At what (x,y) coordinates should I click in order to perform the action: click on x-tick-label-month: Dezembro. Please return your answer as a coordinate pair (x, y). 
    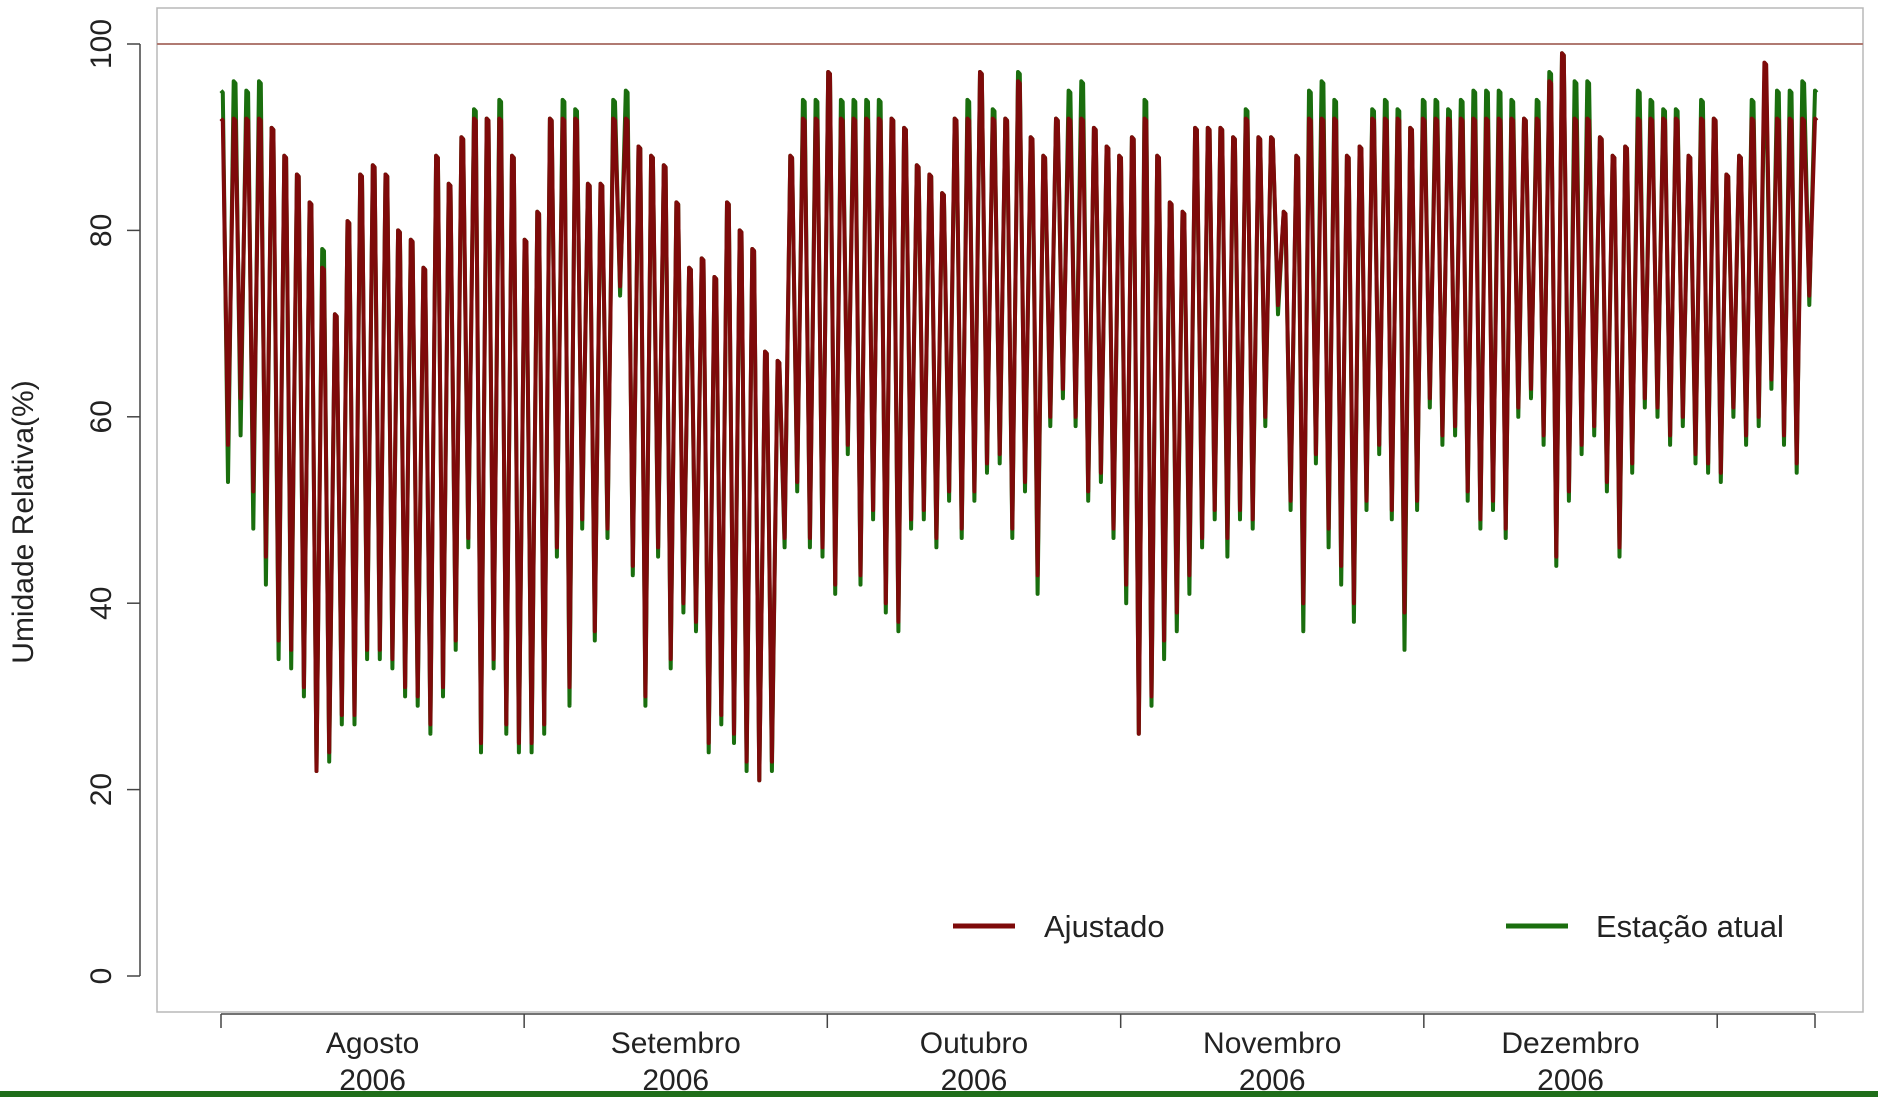
    Looking at the image, I should click on (1570, 1043).